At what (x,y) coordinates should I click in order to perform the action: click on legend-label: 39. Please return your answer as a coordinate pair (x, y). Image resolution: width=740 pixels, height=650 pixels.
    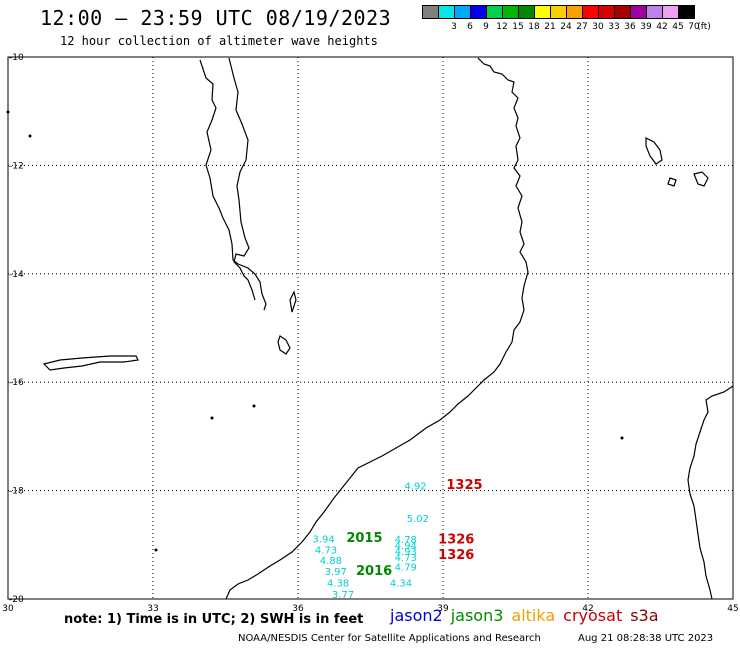
    Looking at the image, I should click on (646, 27).